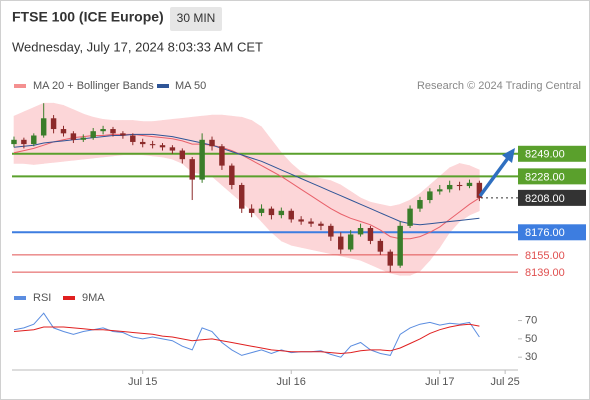 This screenshot has width=590, height=400. Describe the element at coordinates (42, 298) in the screenshot. I see `legend-label: RSI` at that location.